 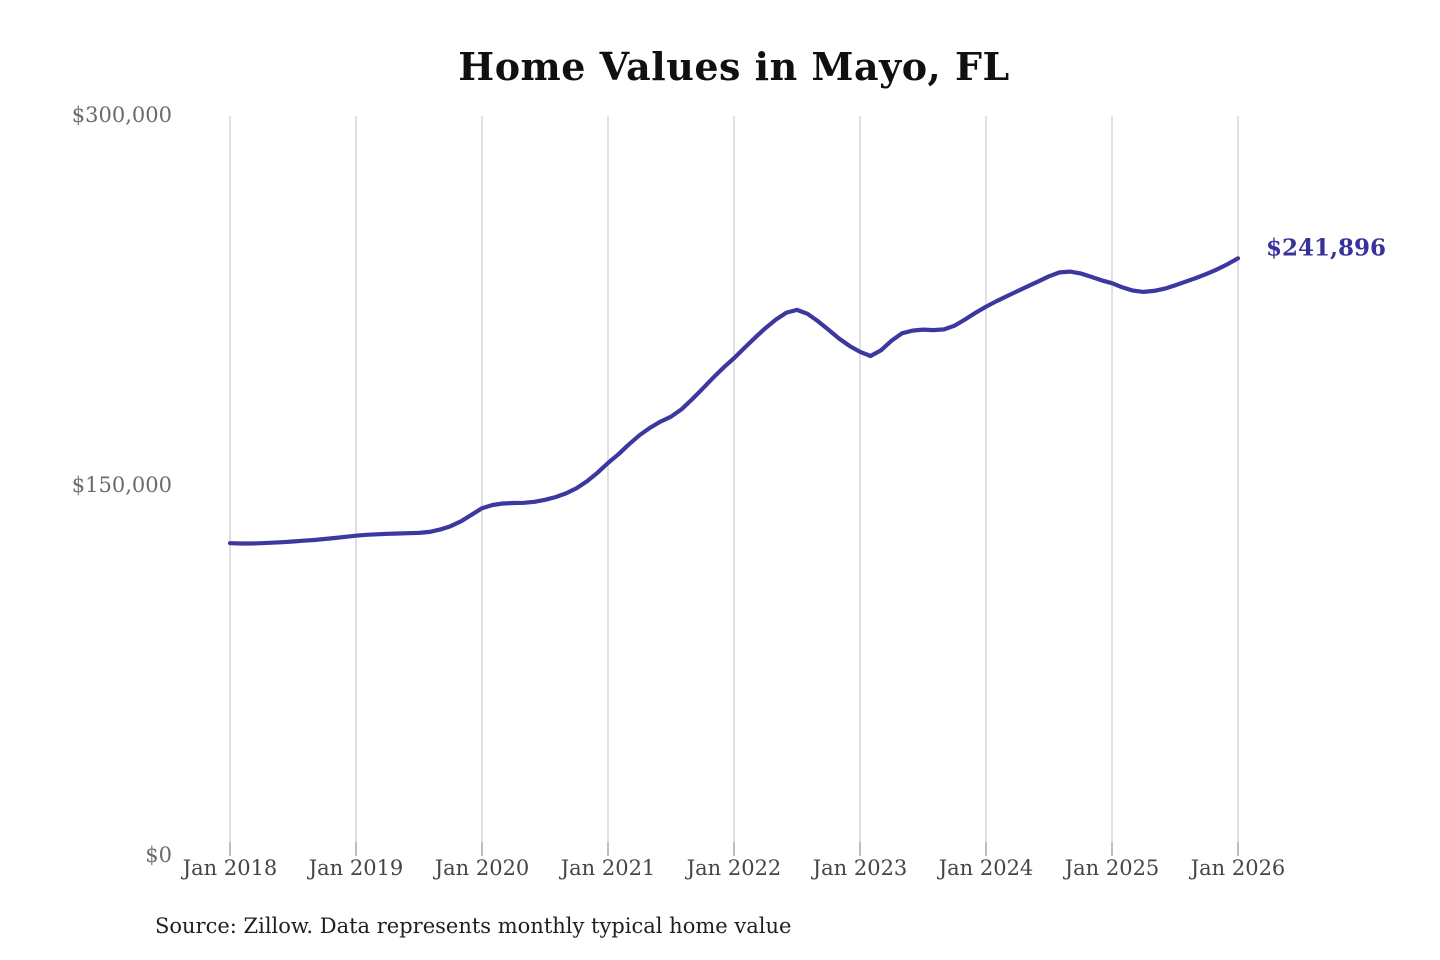 I want to click on x-tick-label: Jan 2020, so click(x=482, y=868).